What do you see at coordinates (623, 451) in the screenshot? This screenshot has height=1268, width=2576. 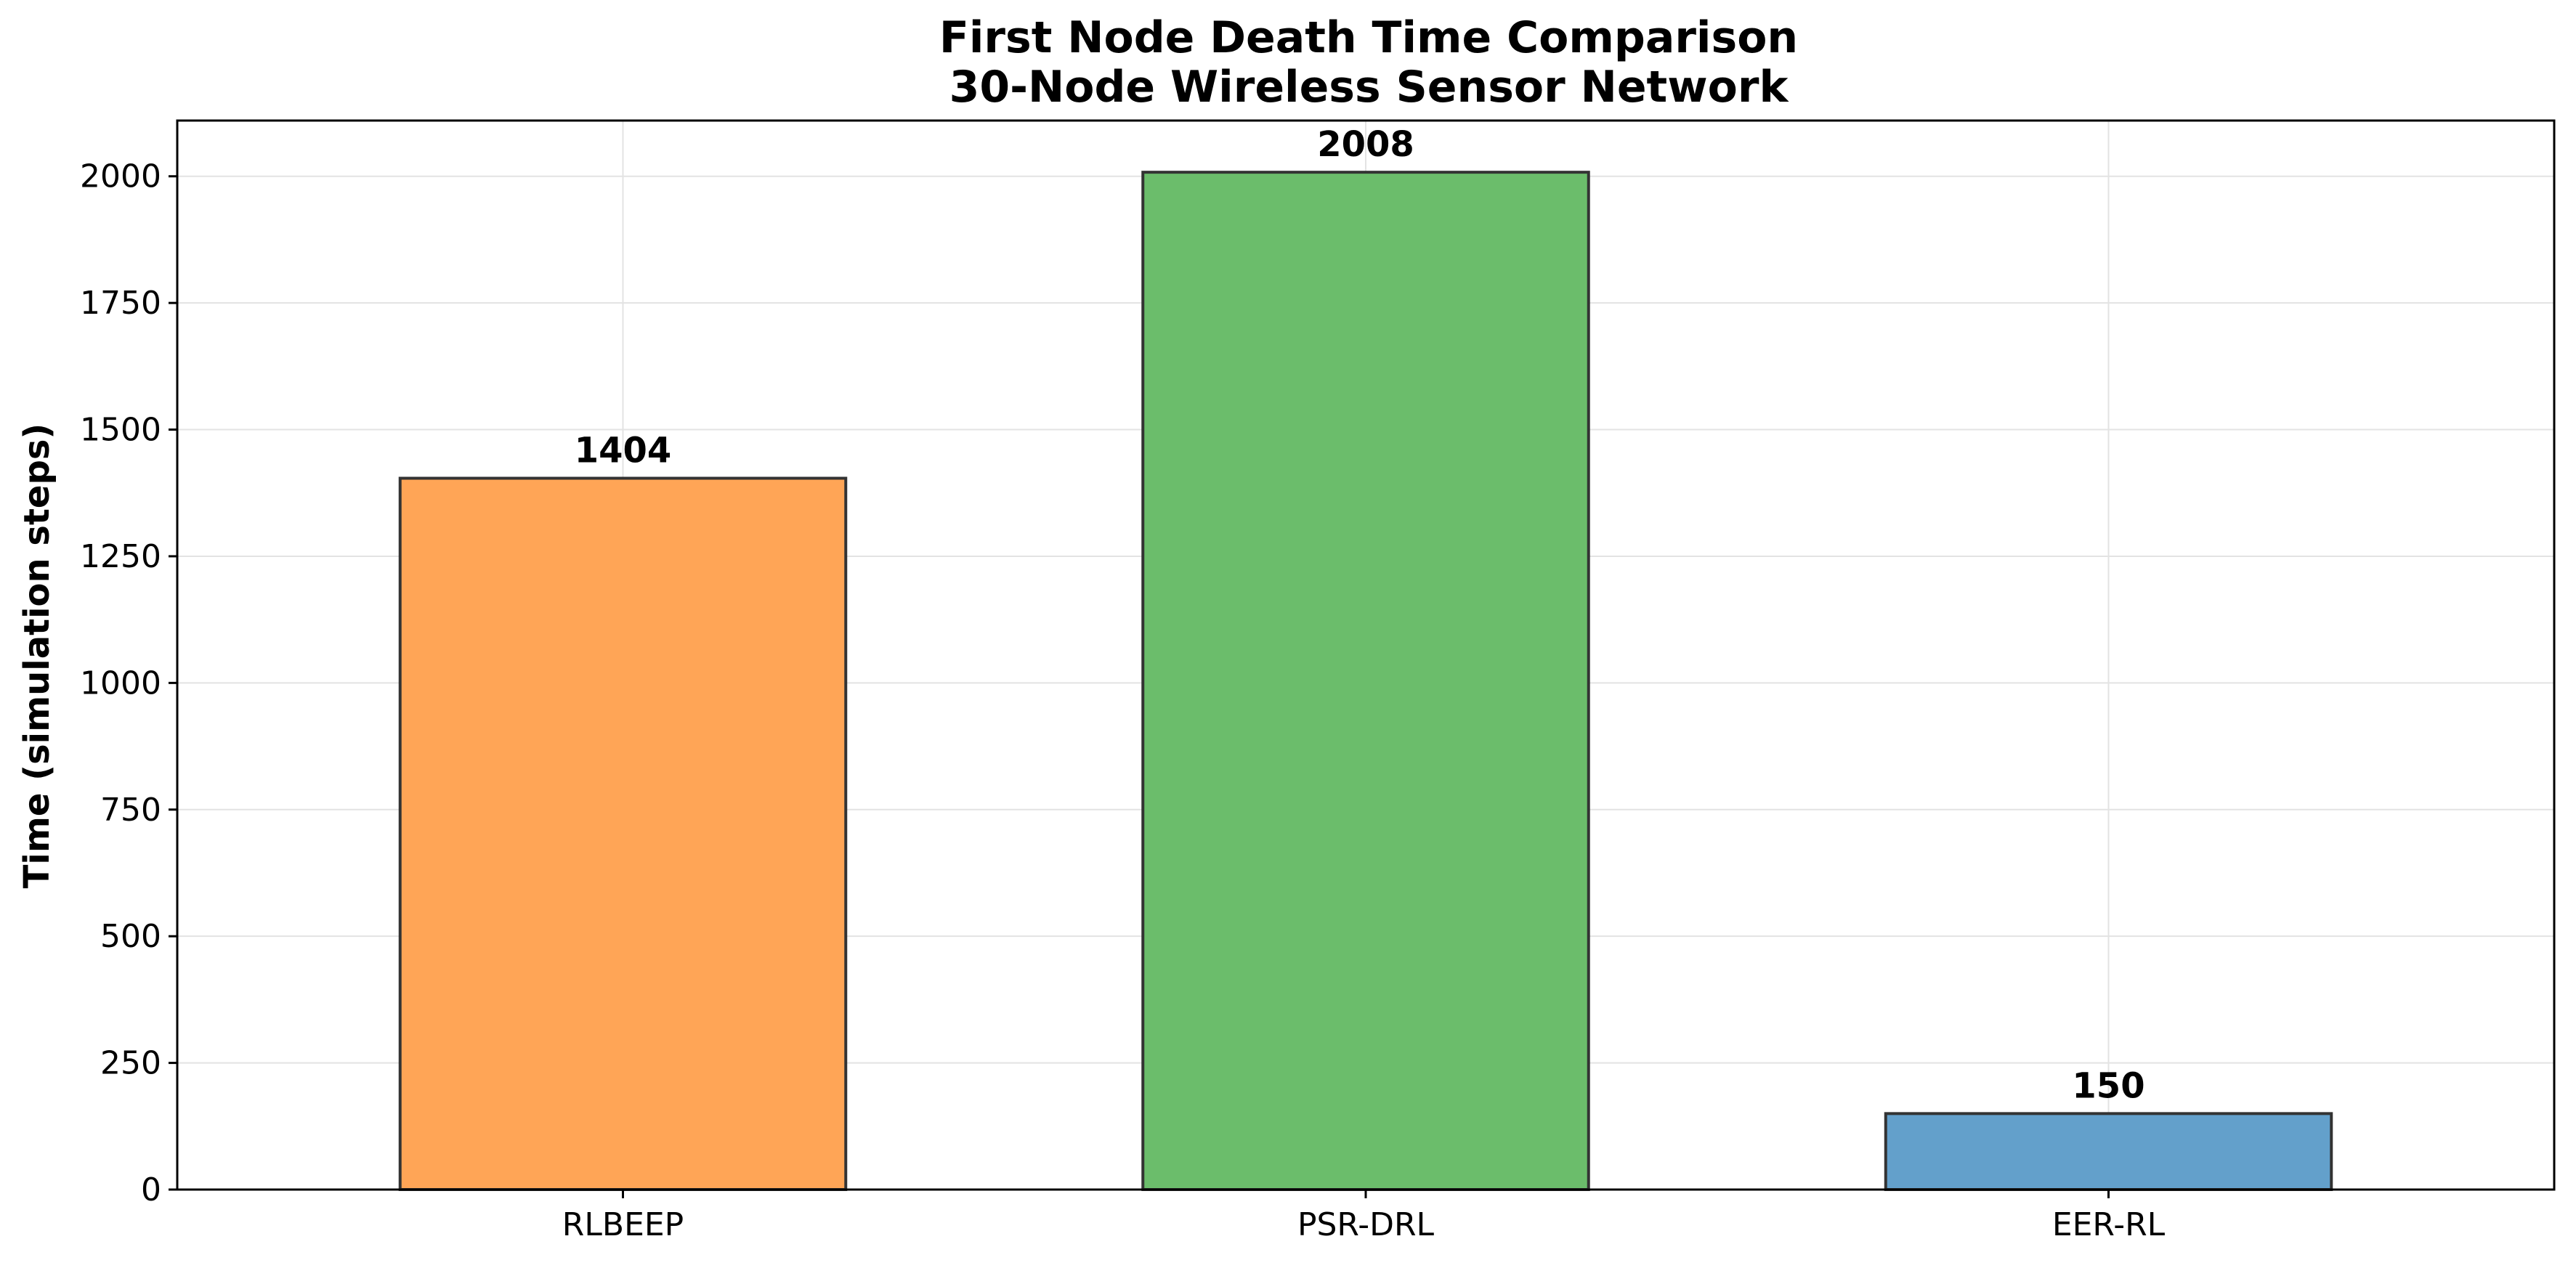 I see `value-label-rlbeep: 1404` at bounding box center [623, 451].